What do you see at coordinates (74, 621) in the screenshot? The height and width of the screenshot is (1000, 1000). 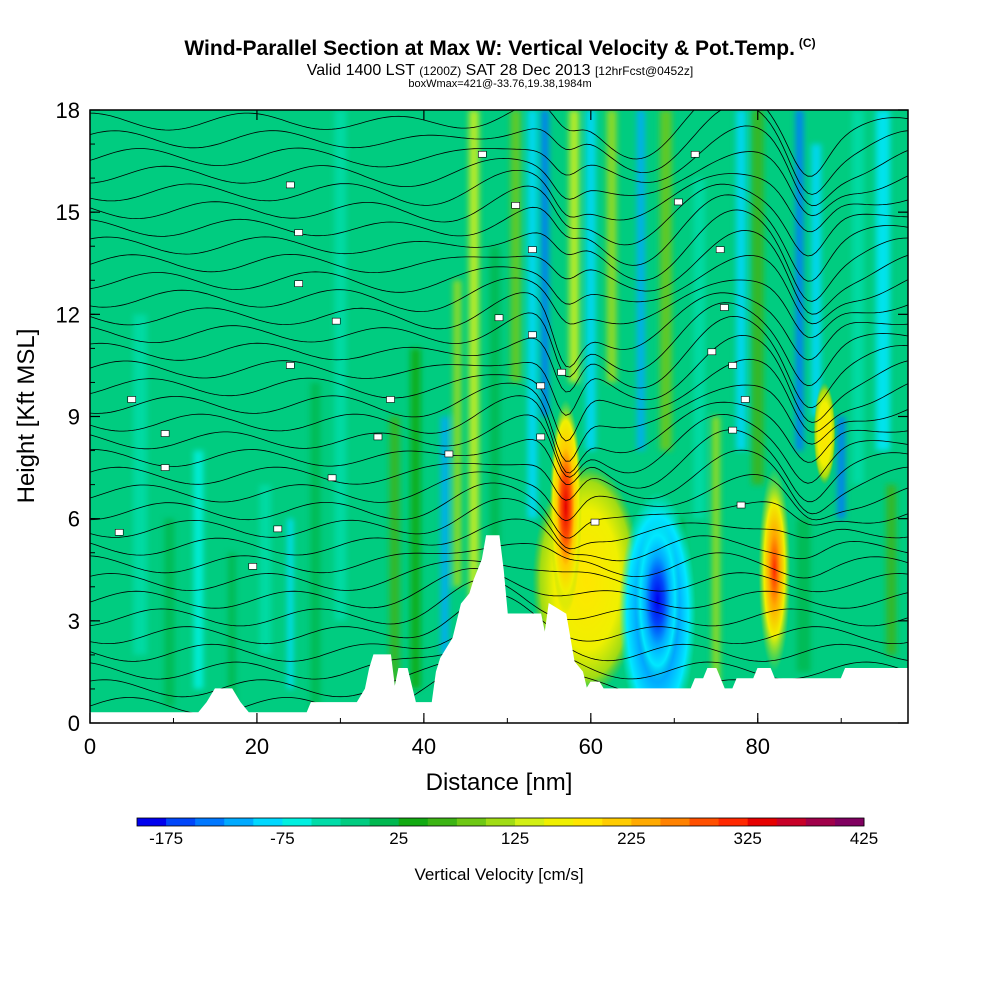 I see `y-tick-label: 3` at bounding box center [74, 621].